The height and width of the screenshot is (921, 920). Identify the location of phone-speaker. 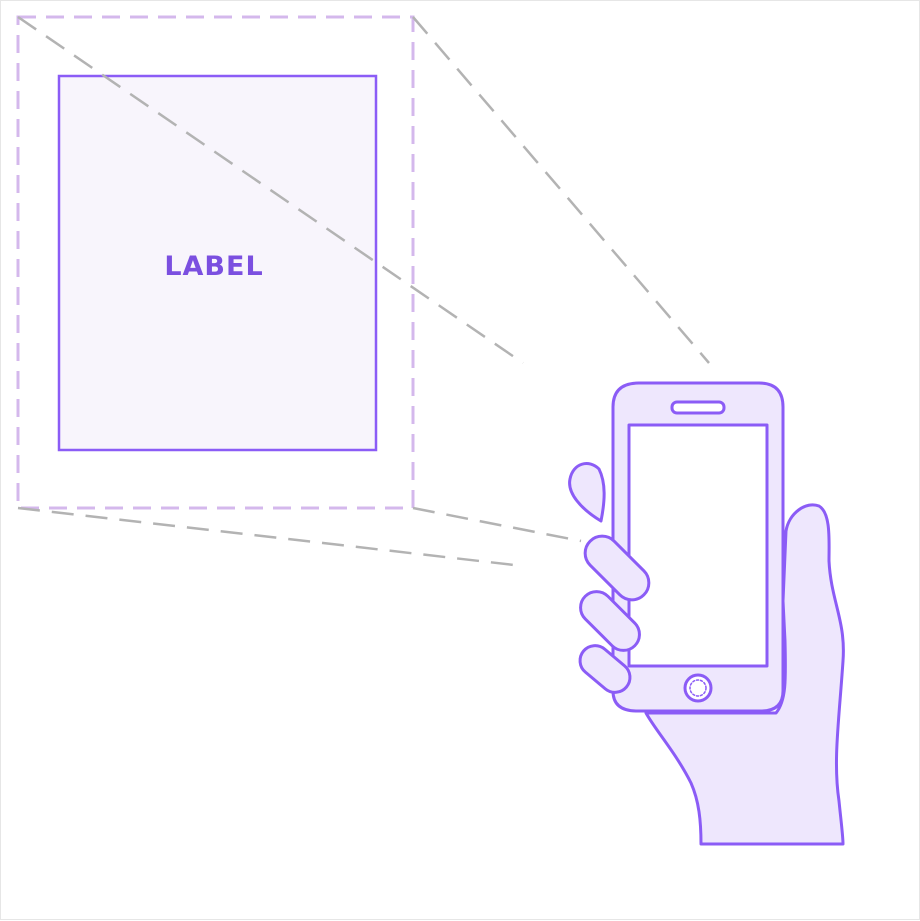
(698, 407).